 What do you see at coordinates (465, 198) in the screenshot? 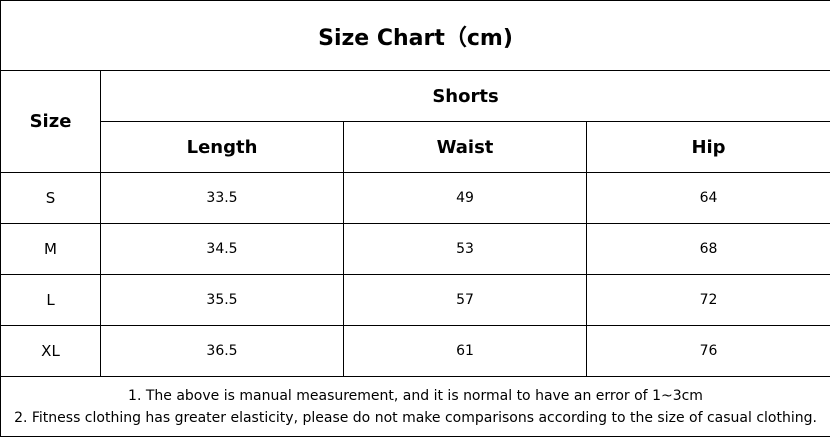
I see `waist-cell: 49` at bounding box center [465, 198].